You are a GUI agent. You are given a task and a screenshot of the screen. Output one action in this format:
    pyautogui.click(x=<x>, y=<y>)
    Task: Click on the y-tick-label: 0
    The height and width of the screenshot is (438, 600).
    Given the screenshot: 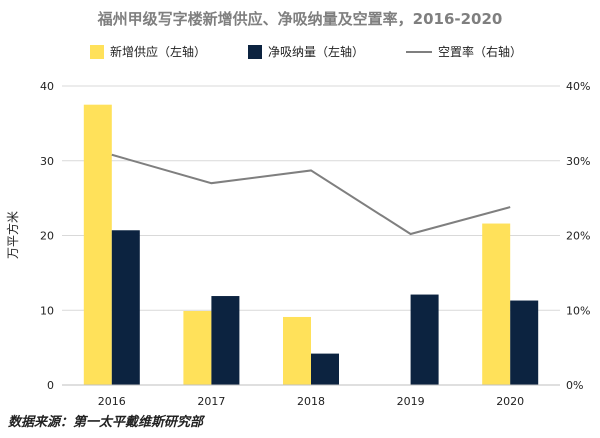 What is the action you would take?
    pyautogui.click(x=50, y=385)
    